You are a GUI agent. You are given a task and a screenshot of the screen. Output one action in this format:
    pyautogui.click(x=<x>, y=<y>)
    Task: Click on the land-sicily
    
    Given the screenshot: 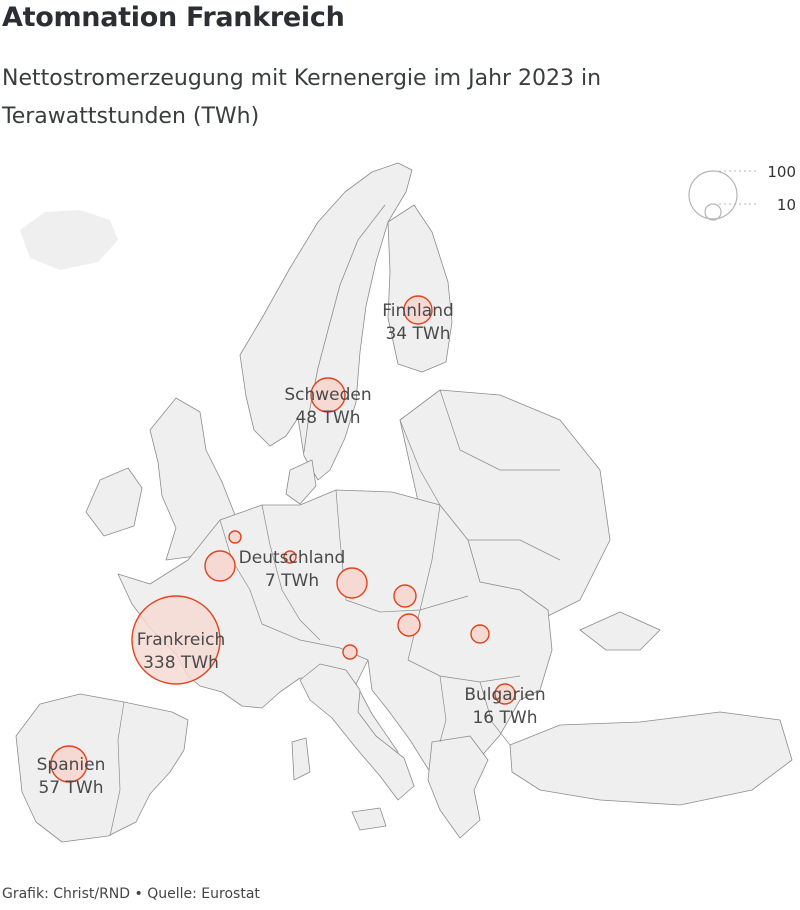 What is the action you would take?
    pyautogui.click(x=369, y=819)
    